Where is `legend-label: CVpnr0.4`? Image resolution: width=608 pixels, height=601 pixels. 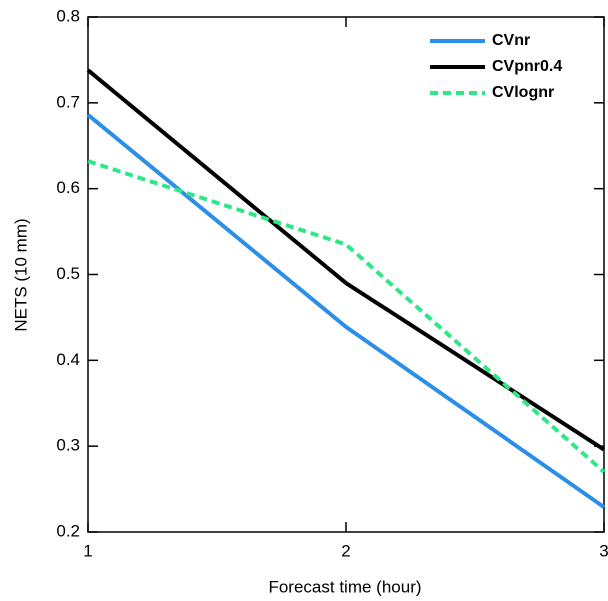
legend-label: CVpnr0.4 is located at coordinates (527, 66).